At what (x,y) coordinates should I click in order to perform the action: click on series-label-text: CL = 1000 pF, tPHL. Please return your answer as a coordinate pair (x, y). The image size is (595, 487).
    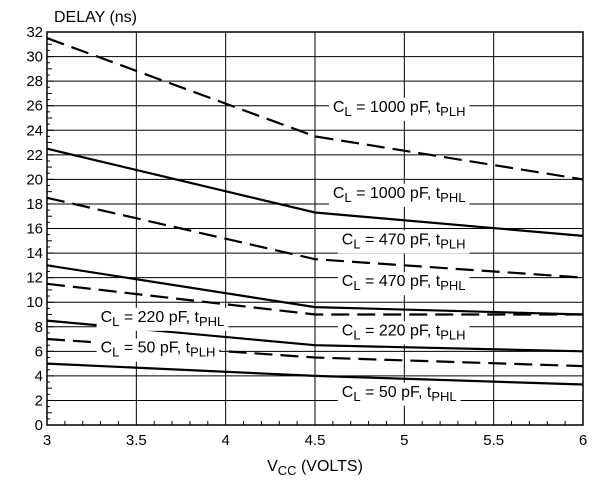
    Looking at the image, I should click on (399, 195).